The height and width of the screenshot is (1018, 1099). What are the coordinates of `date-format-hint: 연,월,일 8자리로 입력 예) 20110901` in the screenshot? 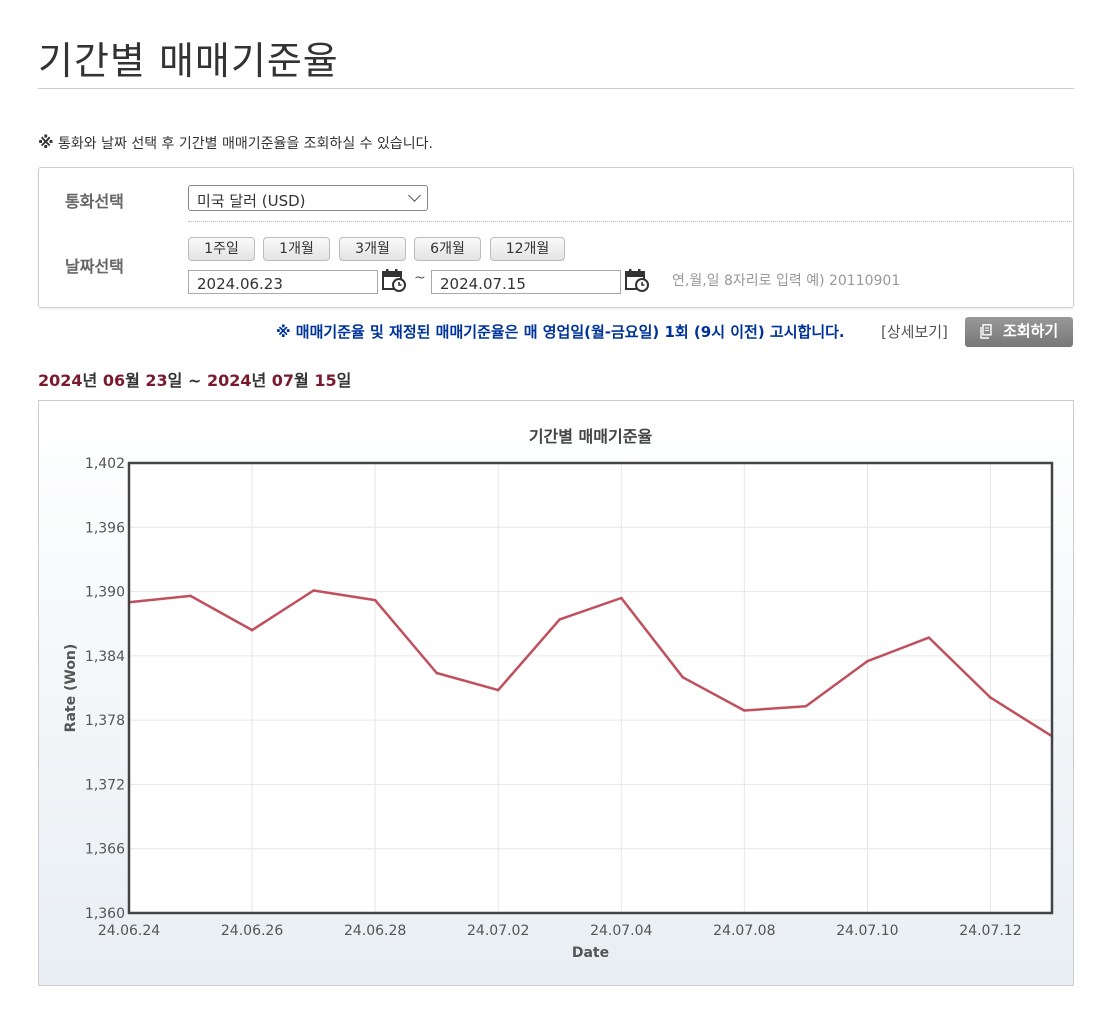 It's located at (786, 281).